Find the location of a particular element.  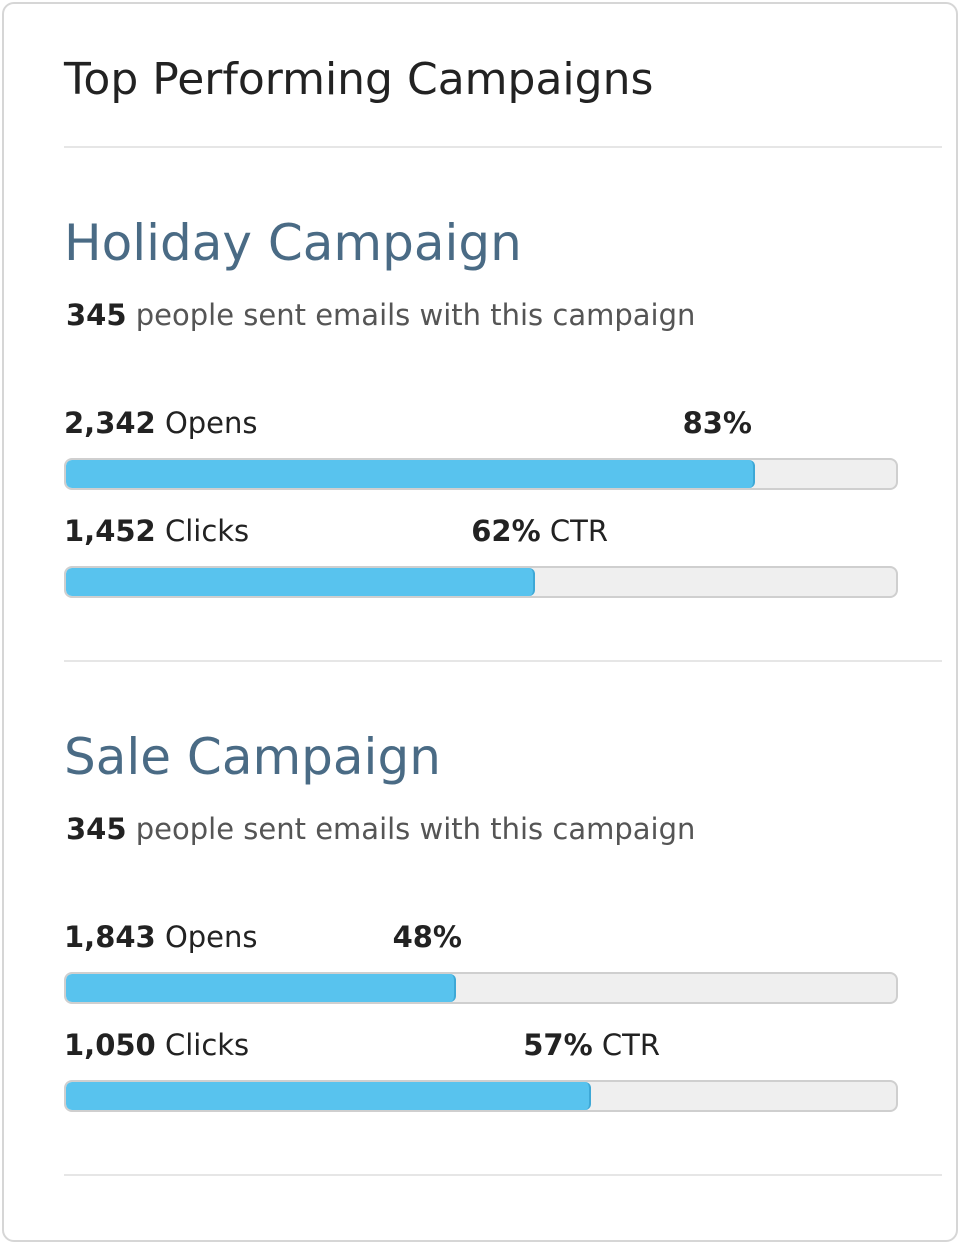

campaign-name: Holiday Campaign is located at coordinates (293, 243).